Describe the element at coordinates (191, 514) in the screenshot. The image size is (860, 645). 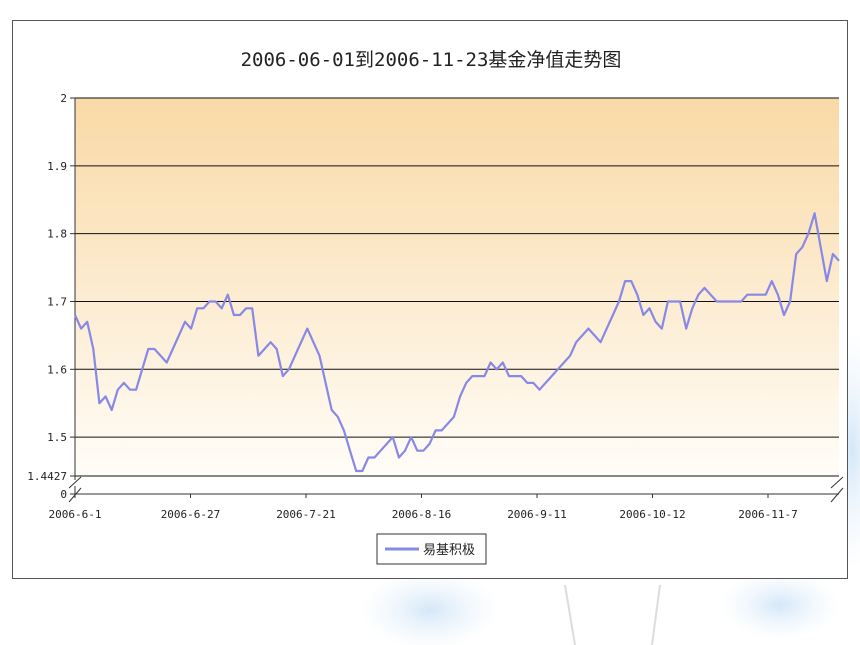
I see `x-tick-label: 2006-6-27` at that location.